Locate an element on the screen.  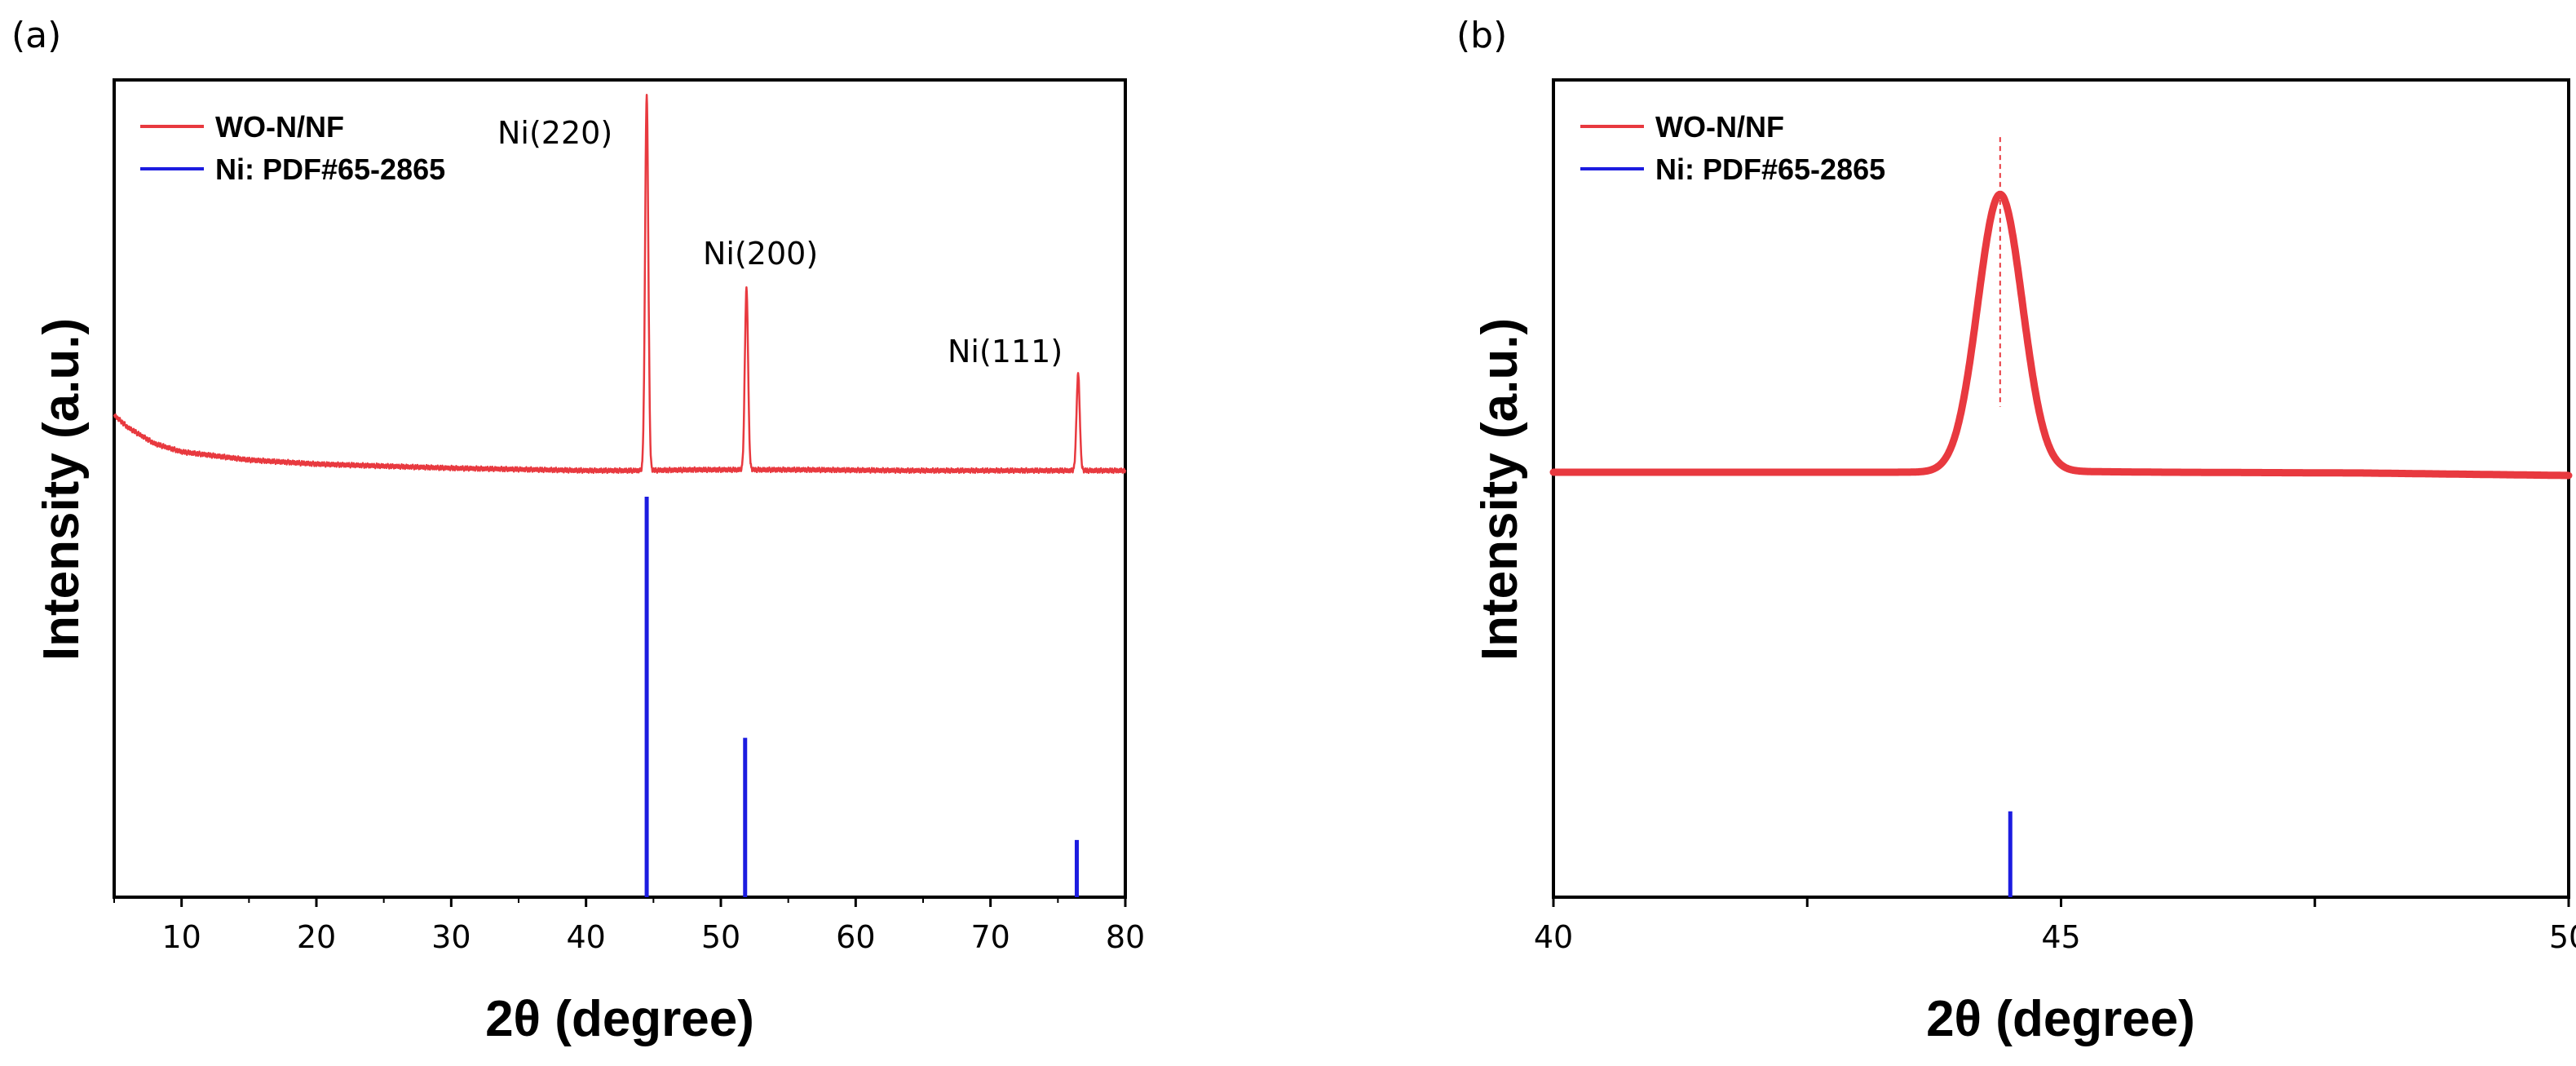
panel-b-label: (b) is located at coordinates (1481, 35).